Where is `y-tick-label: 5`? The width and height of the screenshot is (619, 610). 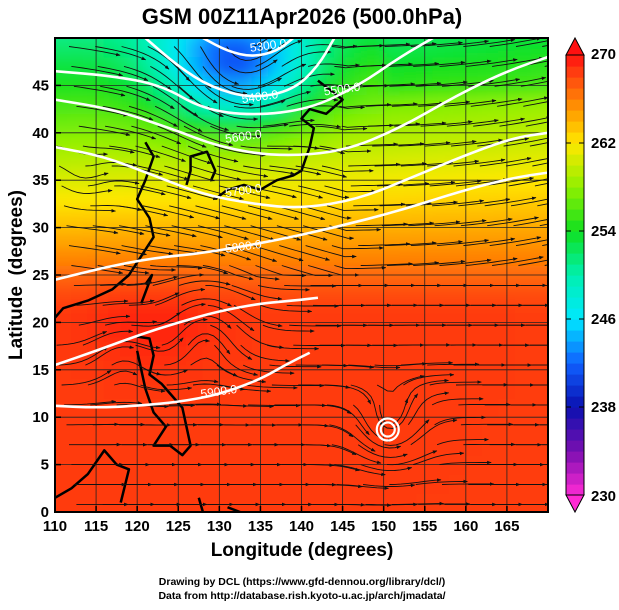
y-tick-label: 5 is located at coordinates (45, 465).